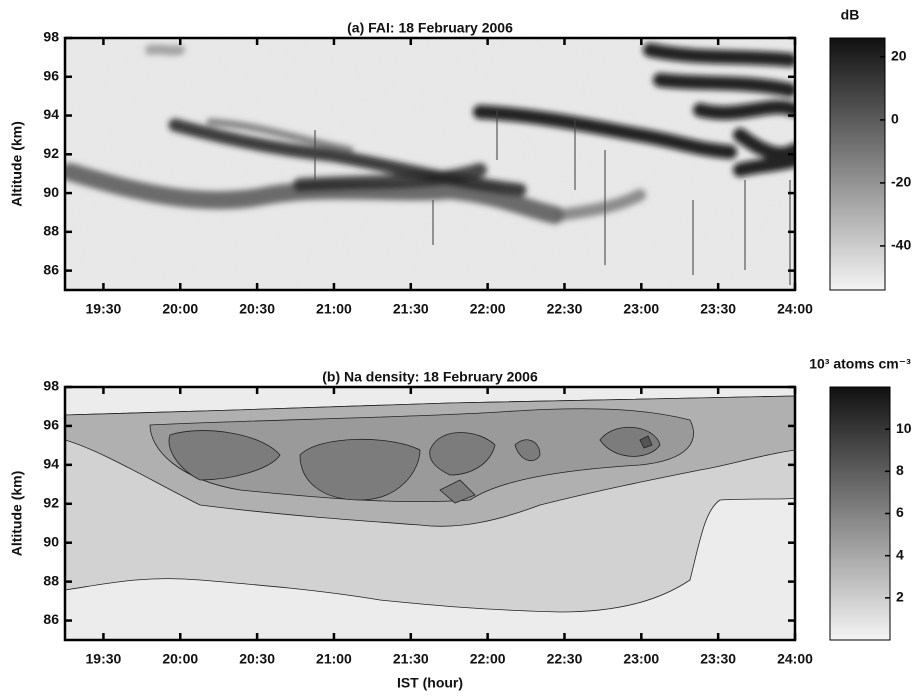 The image size is (919, 700). Describe the element at coordinates (901, 182) in the screenshot. I see `colorbar-tick-label: -20` at that location.